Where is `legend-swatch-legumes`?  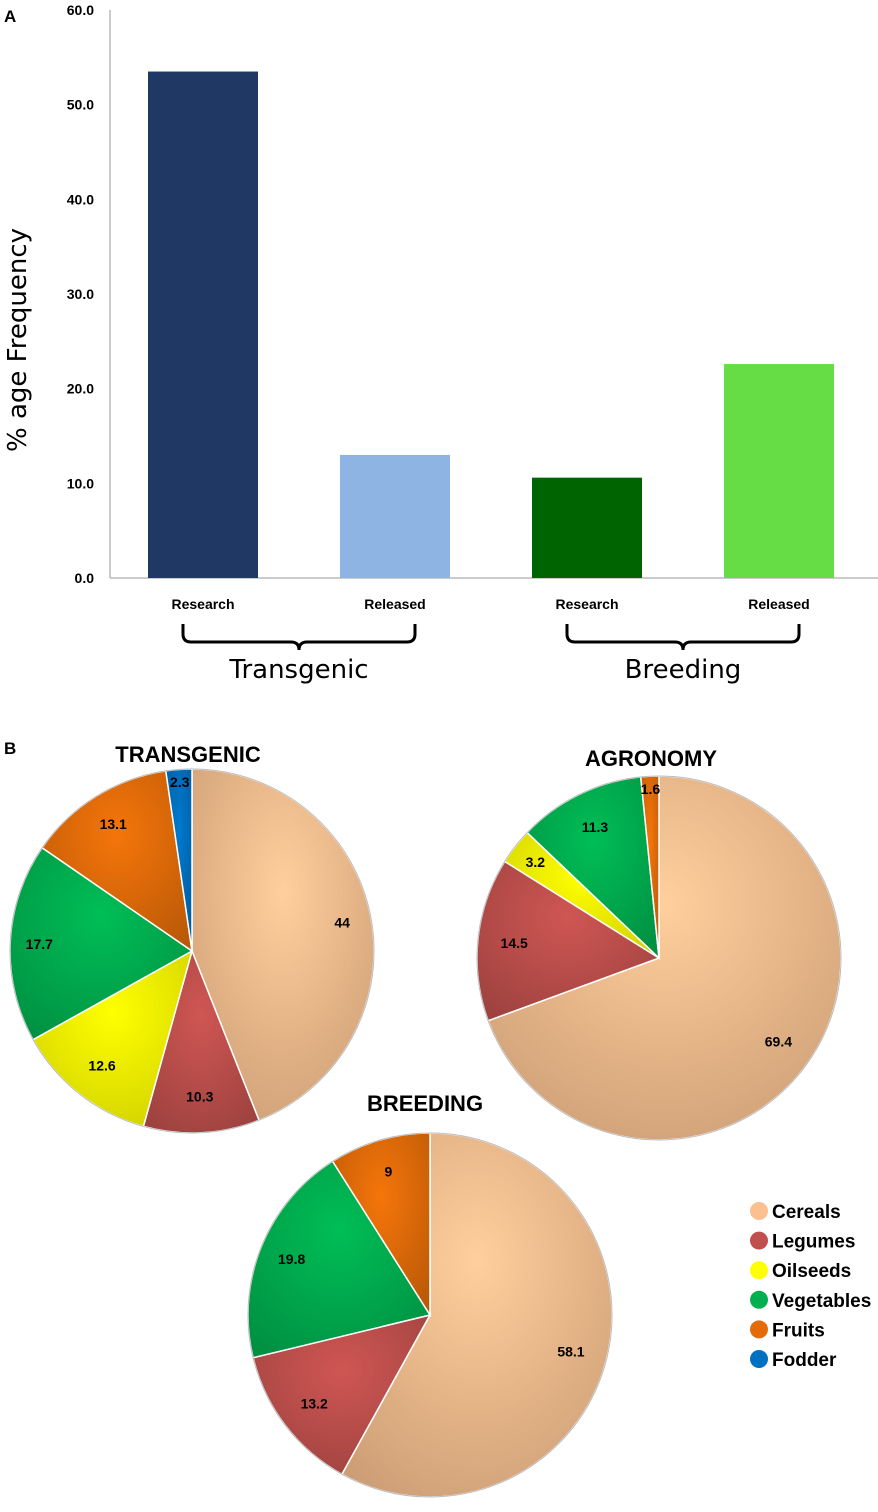 legend-swatch-legumes is located at coordinates (759, 1240).